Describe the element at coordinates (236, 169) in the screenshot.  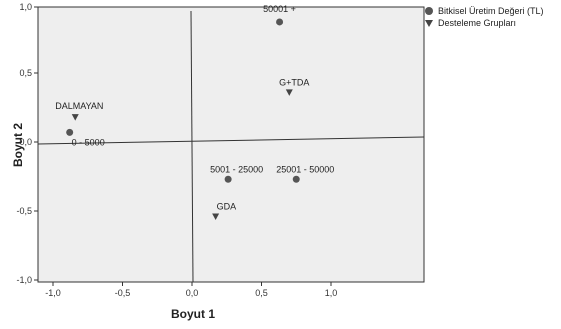
I see `point-label: 5001 - 25000` at that location.